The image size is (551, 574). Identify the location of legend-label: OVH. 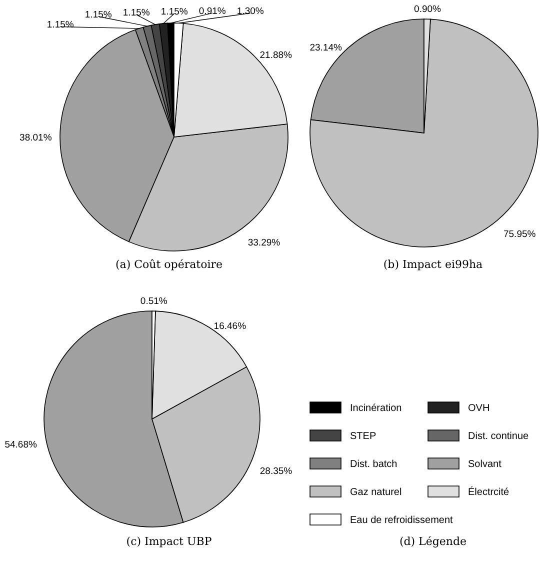
(479, 408).